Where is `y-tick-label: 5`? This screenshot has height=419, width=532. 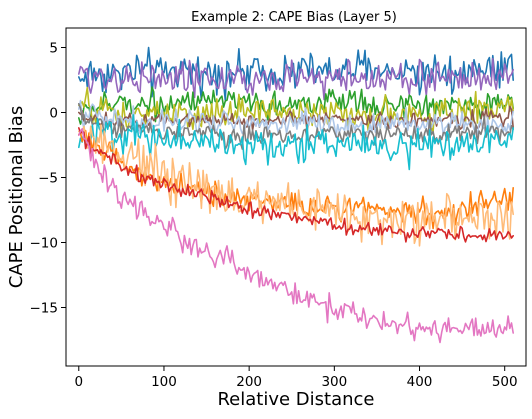 y-tick-label: 5 is located at coordinates (53, 49).